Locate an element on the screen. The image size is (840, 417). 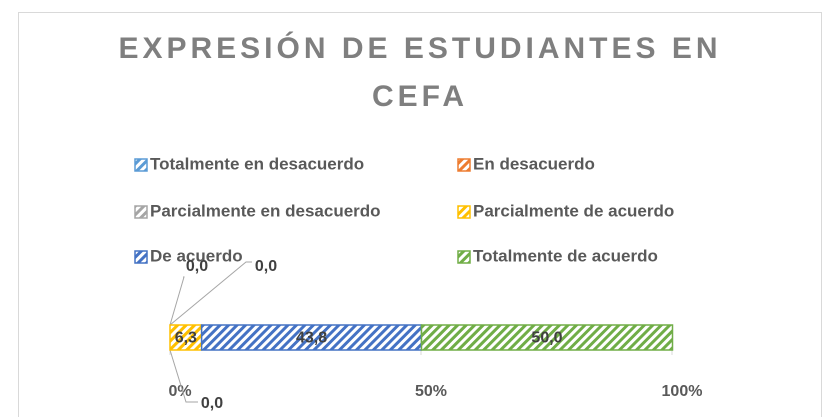
x-tick-label: 100% is located at coordinates (682, 391).